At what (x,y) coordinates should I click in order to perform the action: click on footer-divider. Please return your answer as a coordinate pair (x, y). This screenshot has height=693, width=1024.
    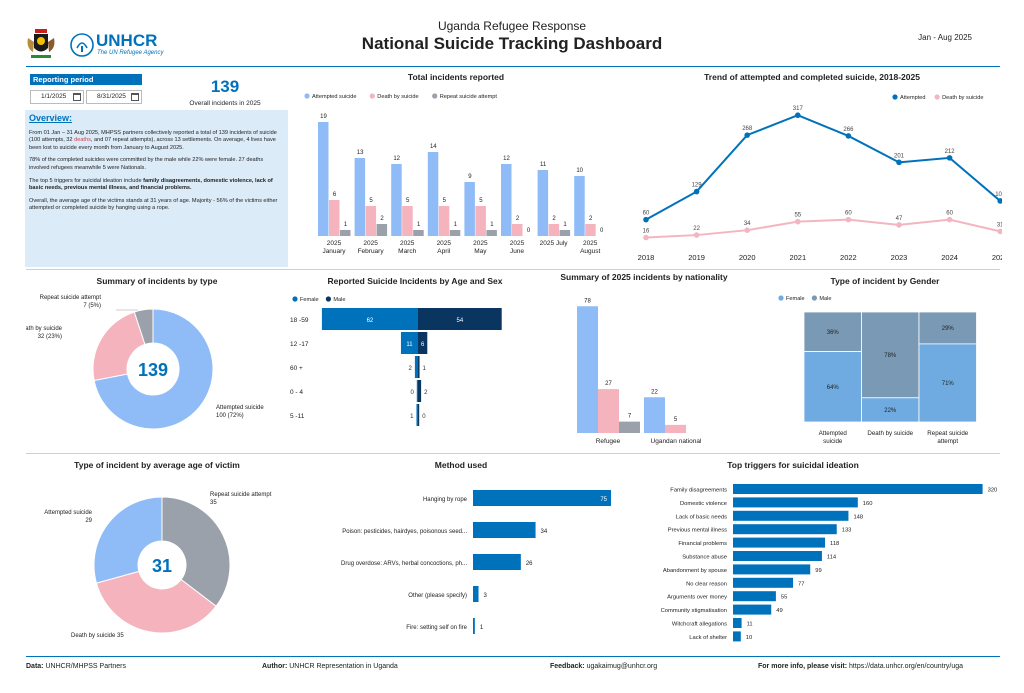
    Looking at the image, I should click on (513, 656).